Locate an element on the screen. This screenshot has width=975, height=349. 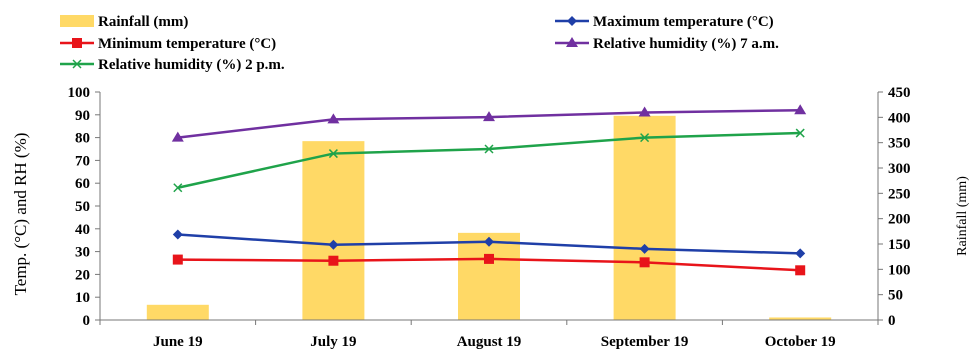
y-right-tick-label: 450 is located at coordinates (899, 93).